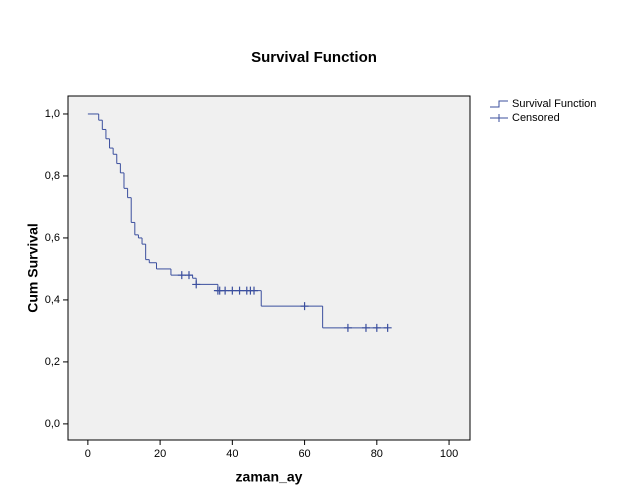 Image resolution: width=627 pixels, height=502 pixels. What do you see at coordinates (52, 362) in the screenshot?
I see `y-tick-label: 0,2` at bounding box center [52, 362].